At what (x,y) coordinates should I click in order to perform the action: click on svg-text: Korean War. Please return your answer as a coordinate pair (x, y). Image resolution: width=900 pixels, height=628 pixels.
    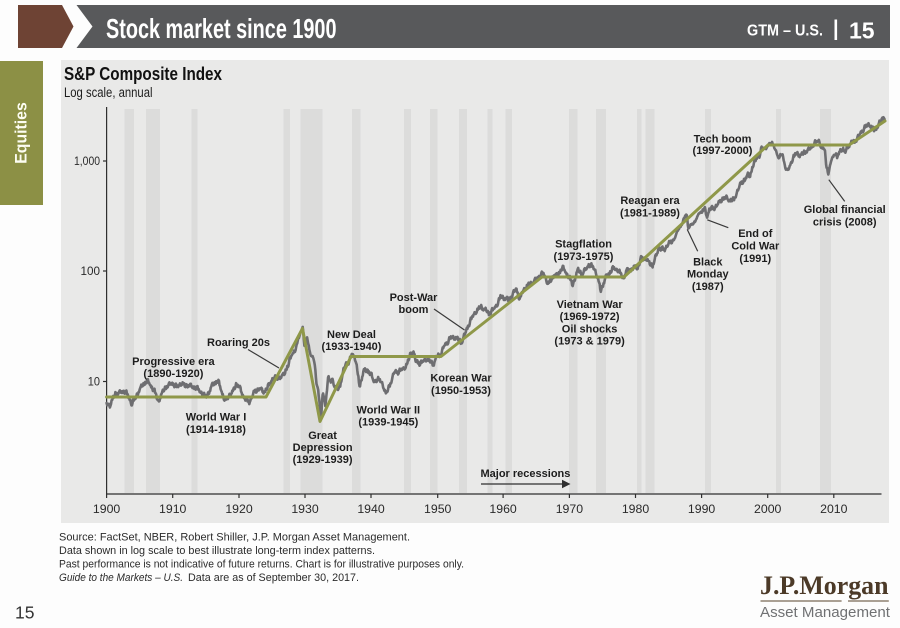
    Looking at the image, I should click on (461, 379).